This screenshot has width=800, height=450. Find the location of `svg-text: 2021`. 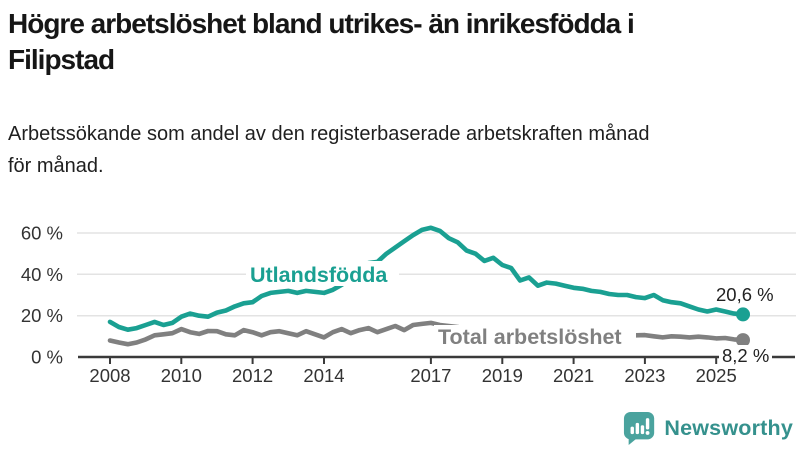

svg-text: 2021 is located at coordinates (573, 375).